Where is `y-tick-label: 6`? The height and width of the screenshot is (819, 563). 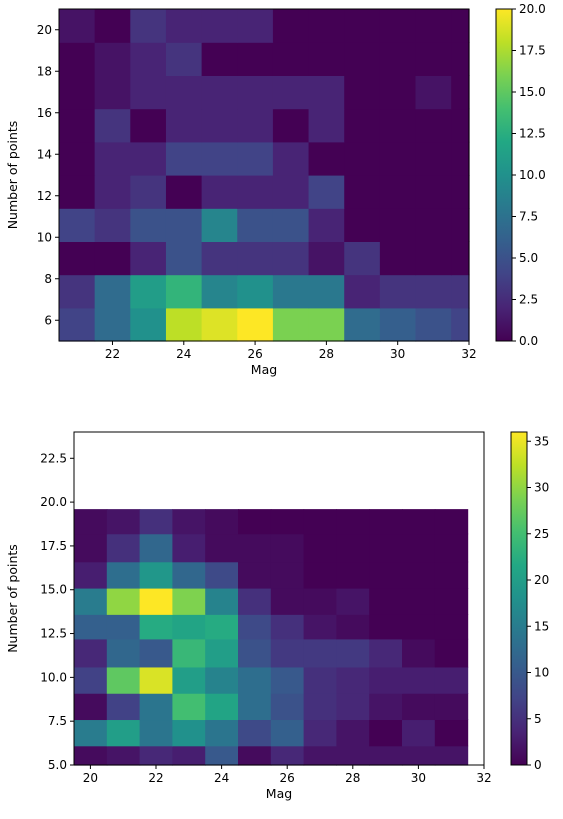
y-tick-label: 6 is located at coordinates (48, 320).